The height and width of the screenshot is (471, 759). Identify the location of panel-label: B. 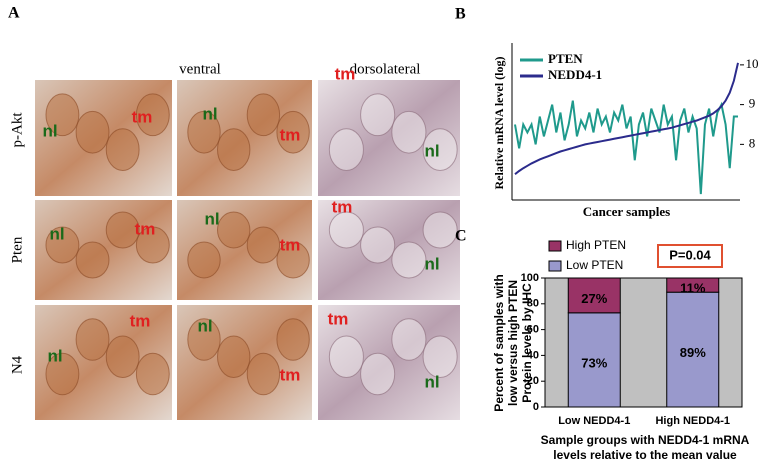
(460, 14).